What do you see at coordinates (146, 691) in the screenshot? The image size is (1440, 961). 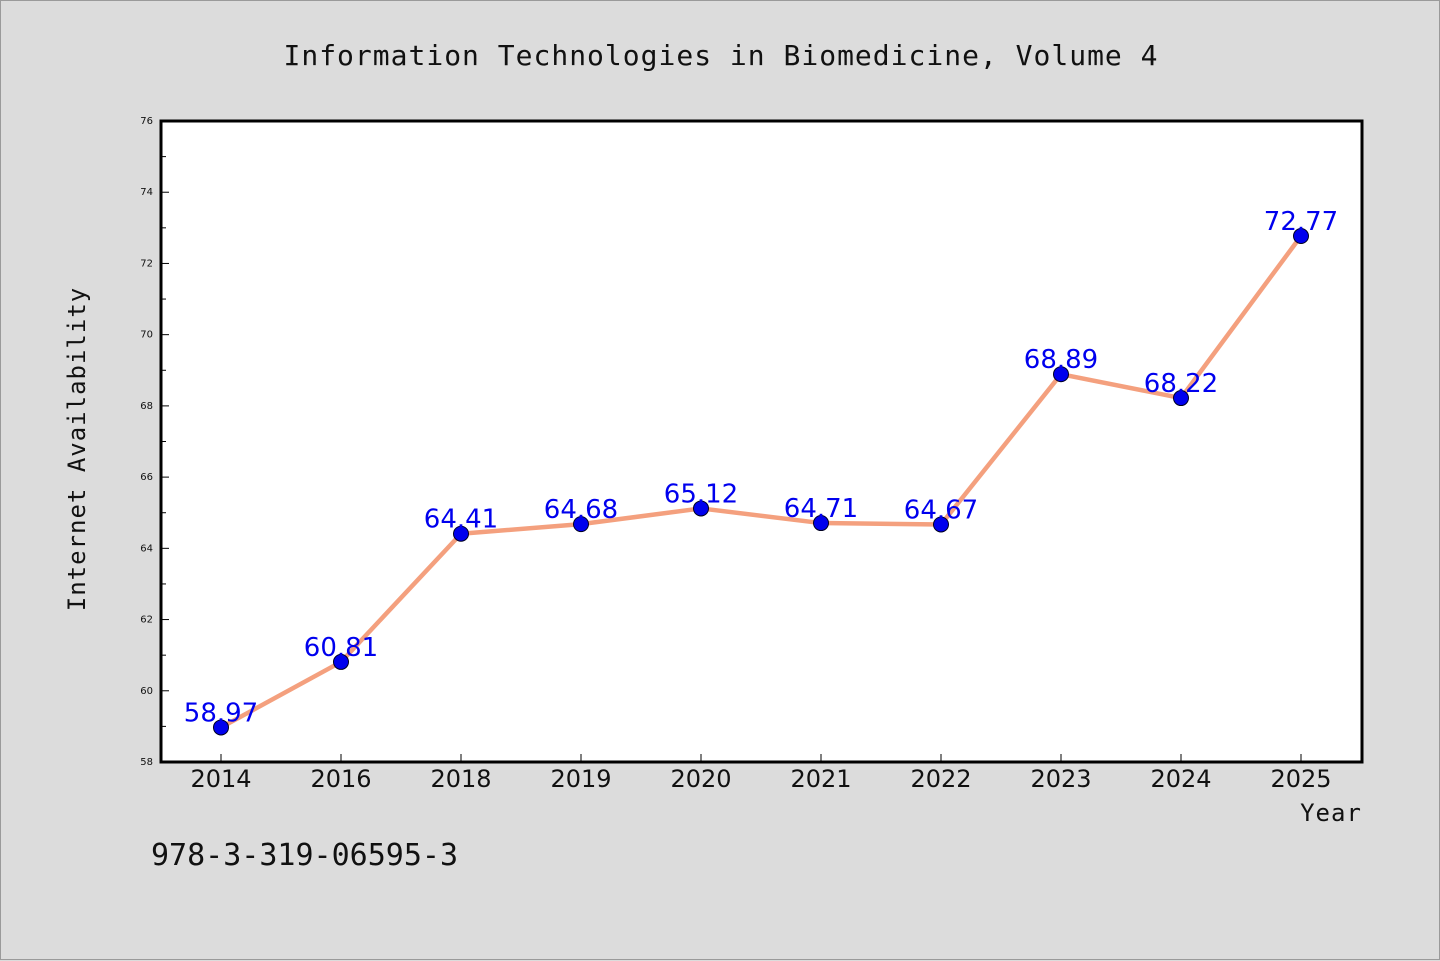 I see `y-tick-label: 60` at bounding box center [146, 691].